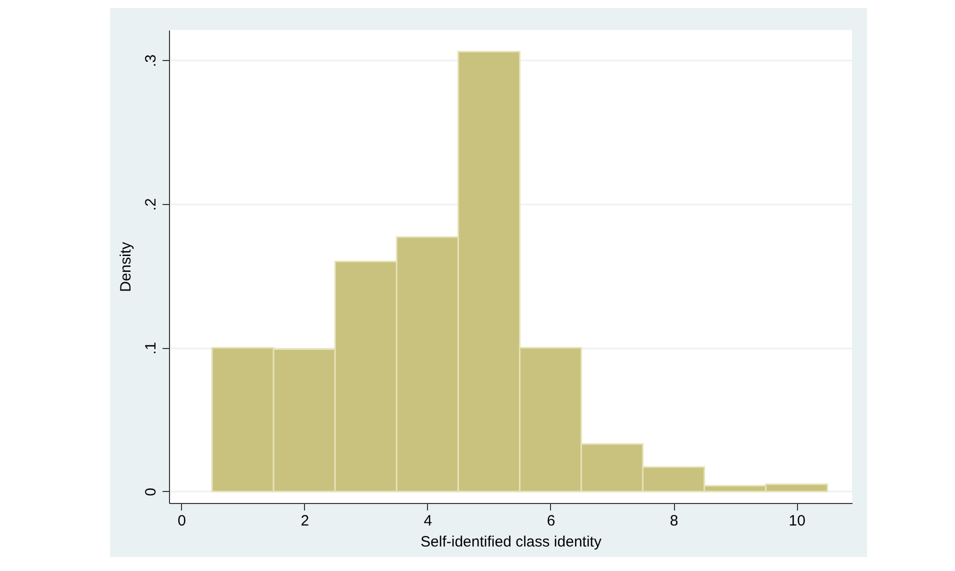 This screenshot has height=571, width=955. I want to click on x-tick-label: 8, so click(674, 521).